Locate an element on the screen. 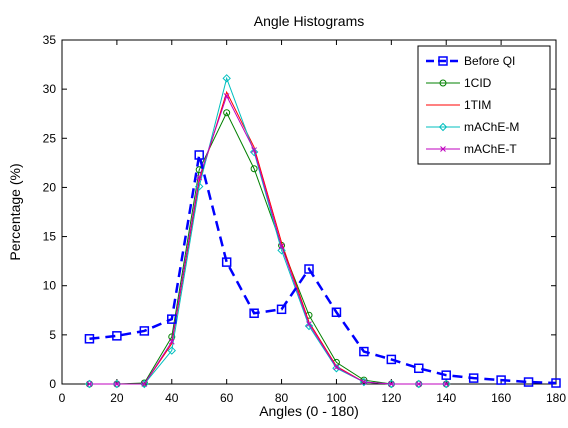 This screenshot has width=568, height=428. legend-item: 1CID is located at coordinates (459, 83).